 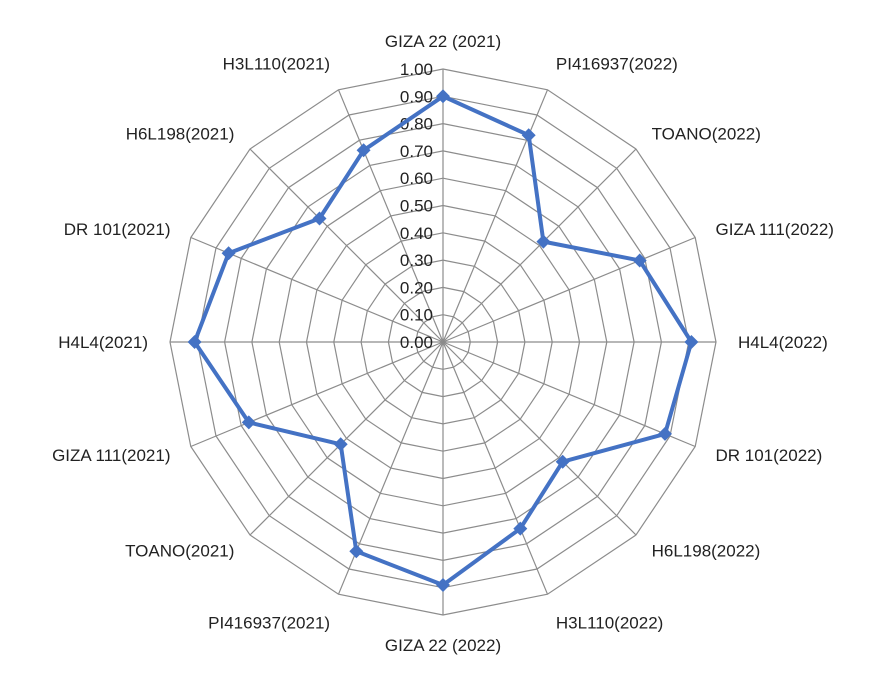 What do you see at coordinates (103, 342) in the screenshot?
I see `category-label: H4L4(2021)` at bounding box center [103, 342].